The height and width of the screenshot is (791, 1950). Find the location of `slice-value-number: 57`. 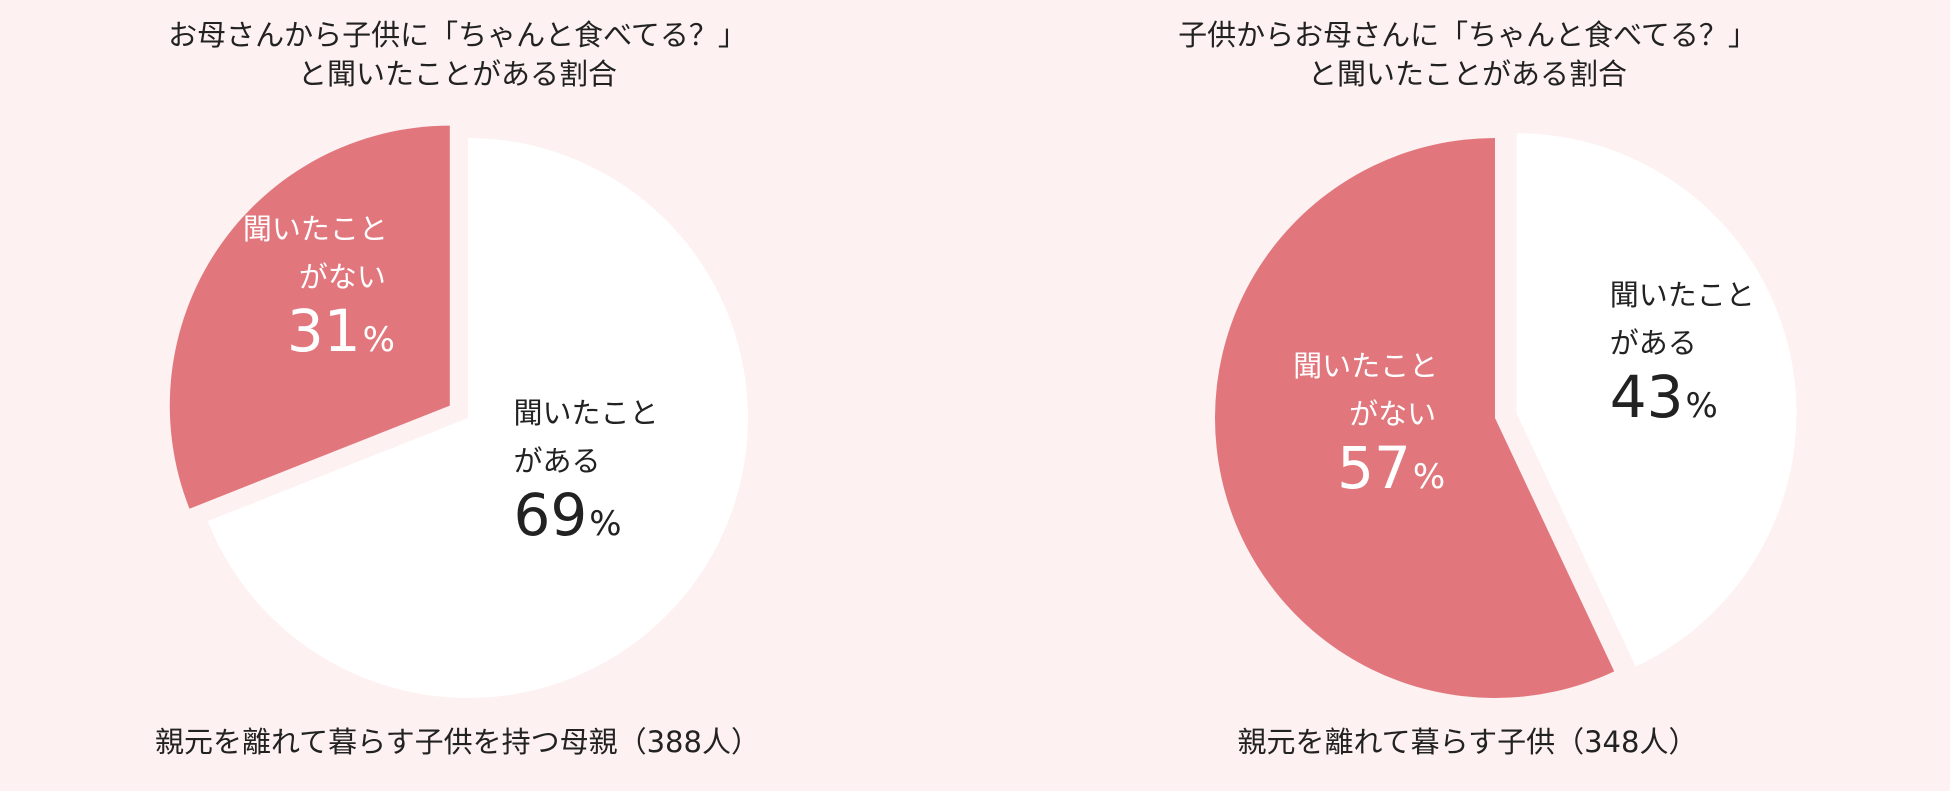

slice-value-number: 57 is located at coordinates (1374, 468).